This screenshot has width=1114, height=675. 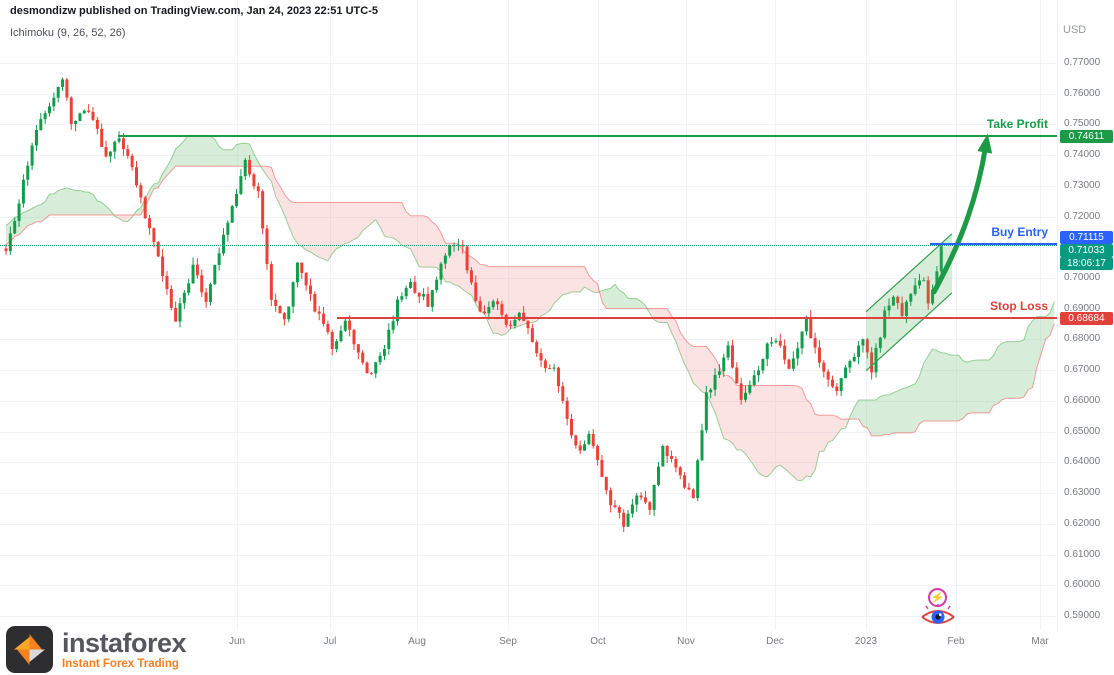 I want to click on stop-loss-price-badge: 0.68684, so click(x=1086, y=318).